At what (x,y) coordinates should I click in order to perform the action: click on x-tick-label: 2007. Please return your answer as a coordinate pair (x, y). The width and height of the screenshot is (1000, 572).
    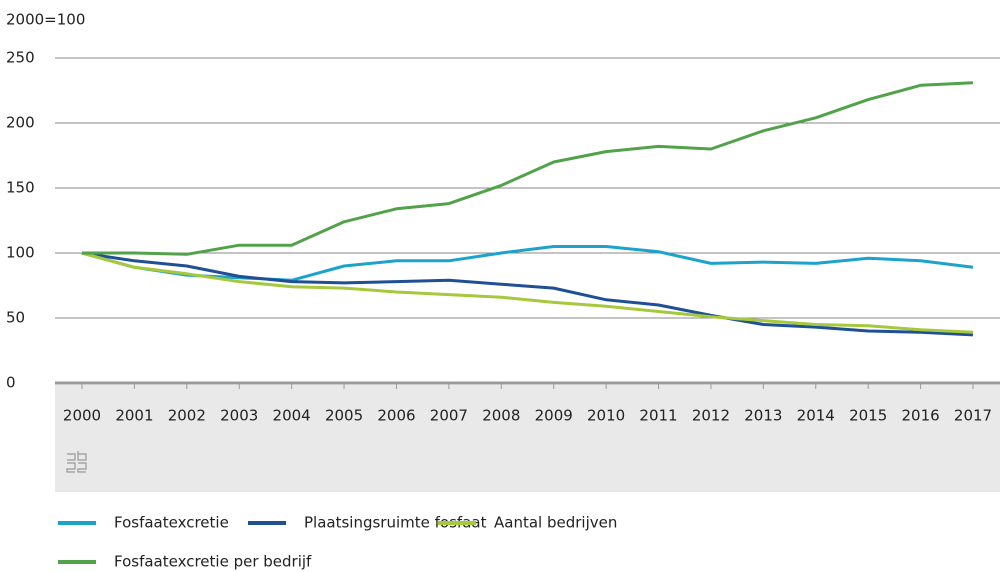
    Looking at the image, I should click on (449, 416).